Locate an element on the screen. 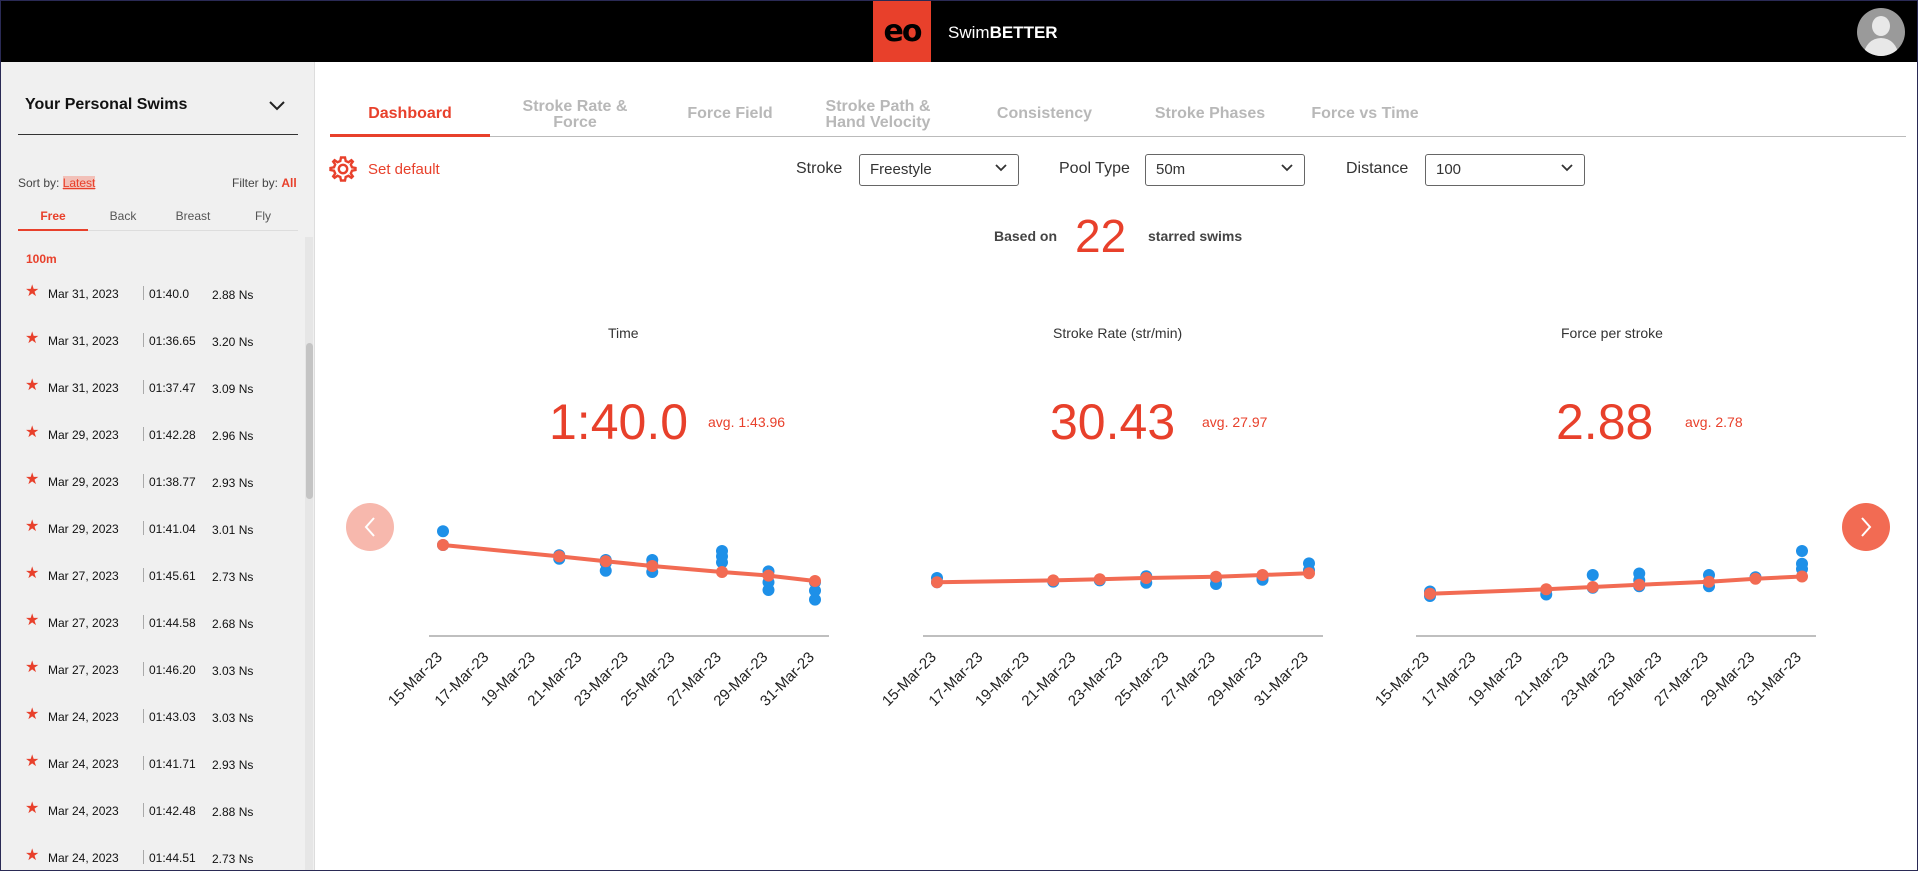 Image resolution: width=1918 pixels, height=871 pixels. swim-list-item: ★ Mar 24, 2023 01:41.71 2.93 Ns is located at coordinates (160, 777).